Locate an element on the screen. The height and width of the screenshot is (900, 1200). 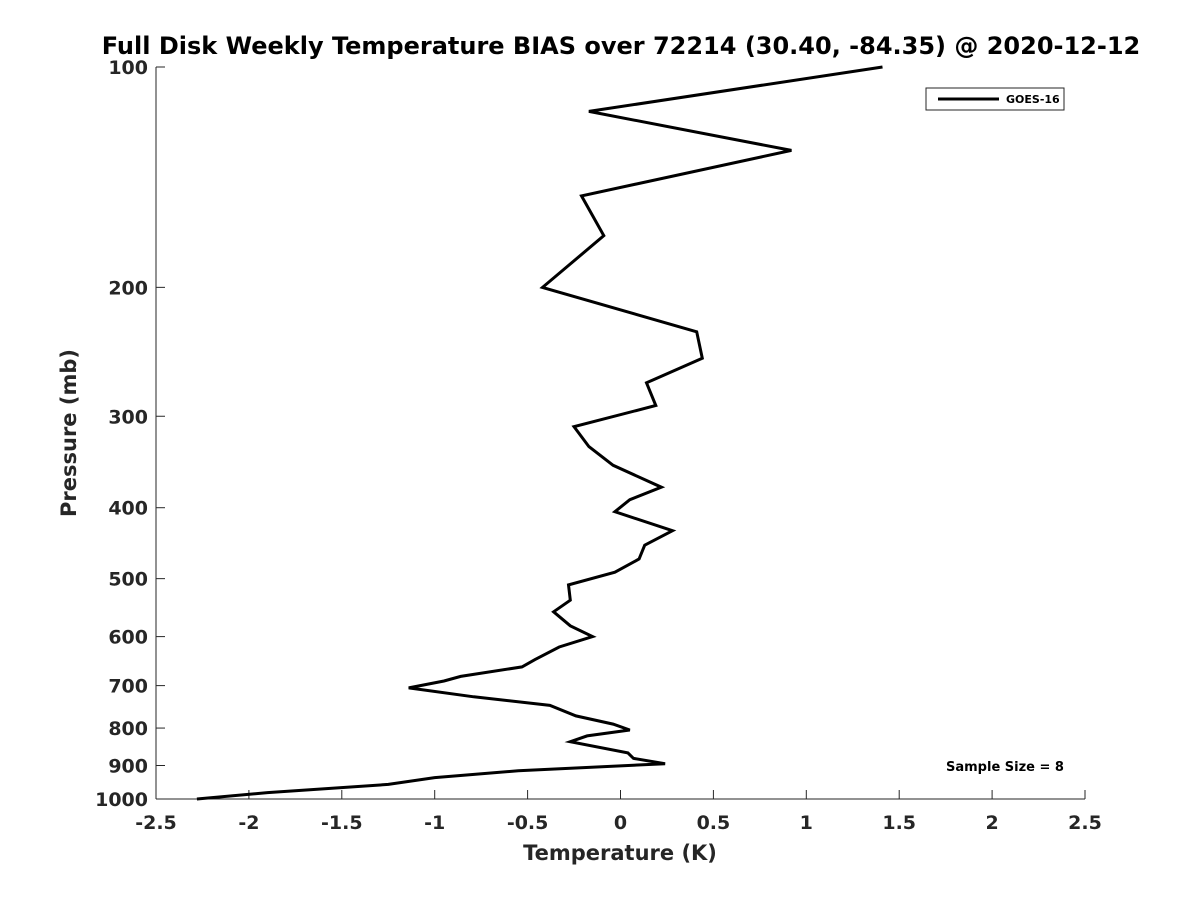
y-ticks: 100 200 300 400 500 600 700 800 900 1000 is located at coordinates (130, 434).